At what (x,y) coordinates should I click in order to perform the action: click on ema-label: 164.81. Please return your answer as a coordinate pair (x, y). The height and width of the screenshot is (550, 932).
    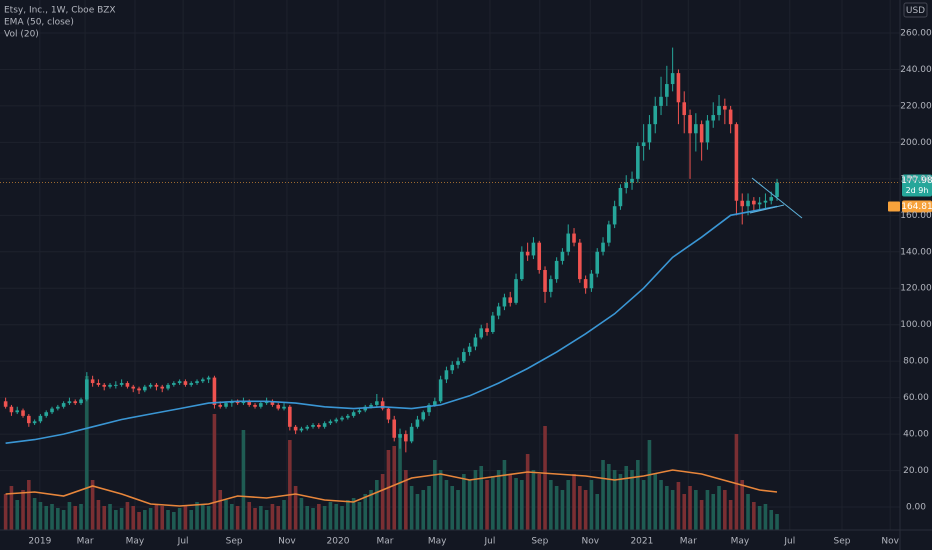
    Looking at the image, I should click on (916, 207).